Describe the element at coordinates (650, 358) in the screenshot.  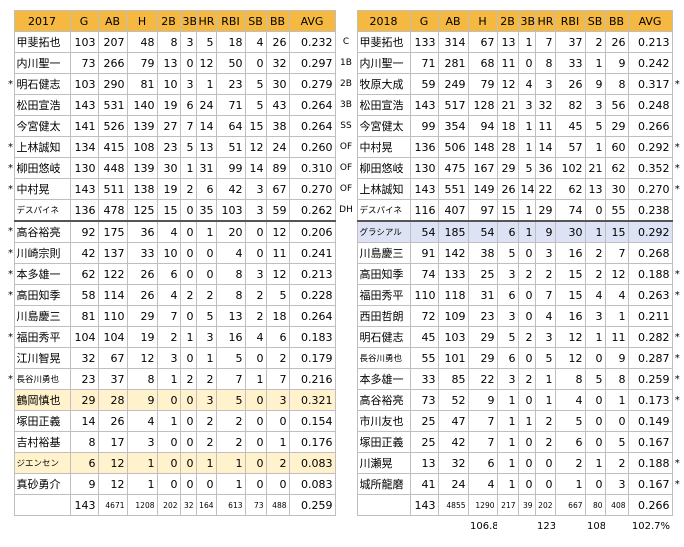
I see `stat-cell: 0.287` at that location.